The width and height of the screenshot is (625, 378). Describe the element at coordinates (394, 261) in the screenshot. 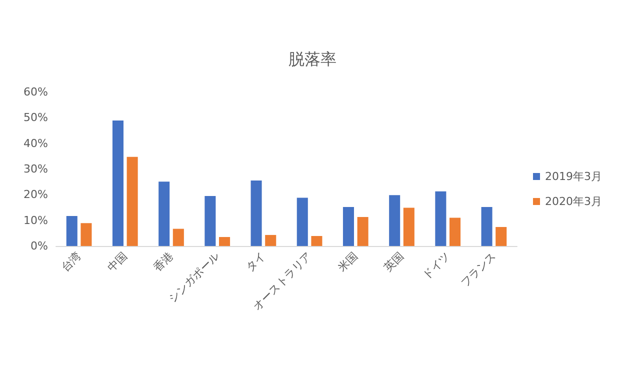

I see `x-tick-label: 英国` at that location.